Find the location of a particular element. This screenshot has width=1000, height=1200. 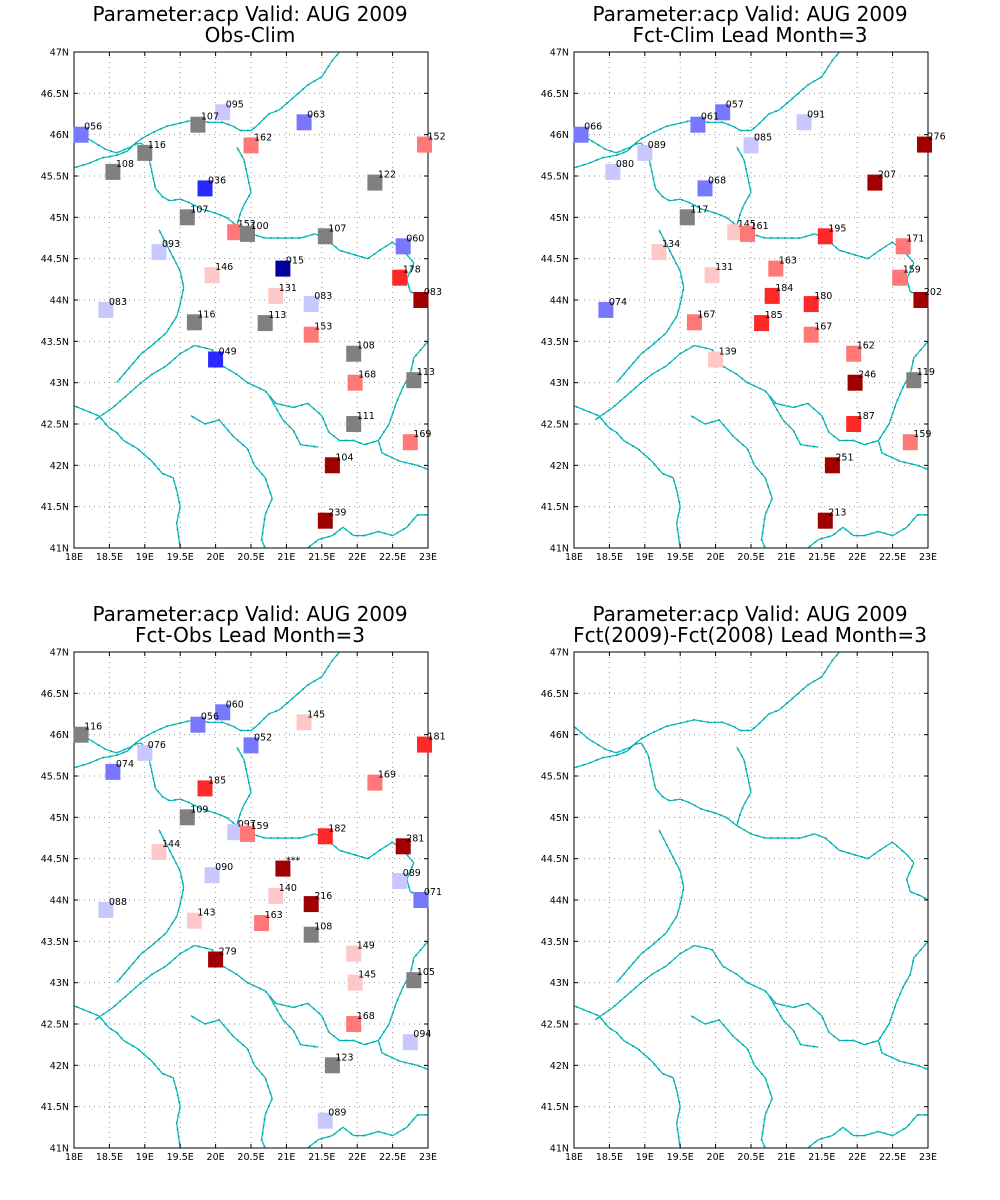

station-label: 152 is located at coordinates (437, 137).